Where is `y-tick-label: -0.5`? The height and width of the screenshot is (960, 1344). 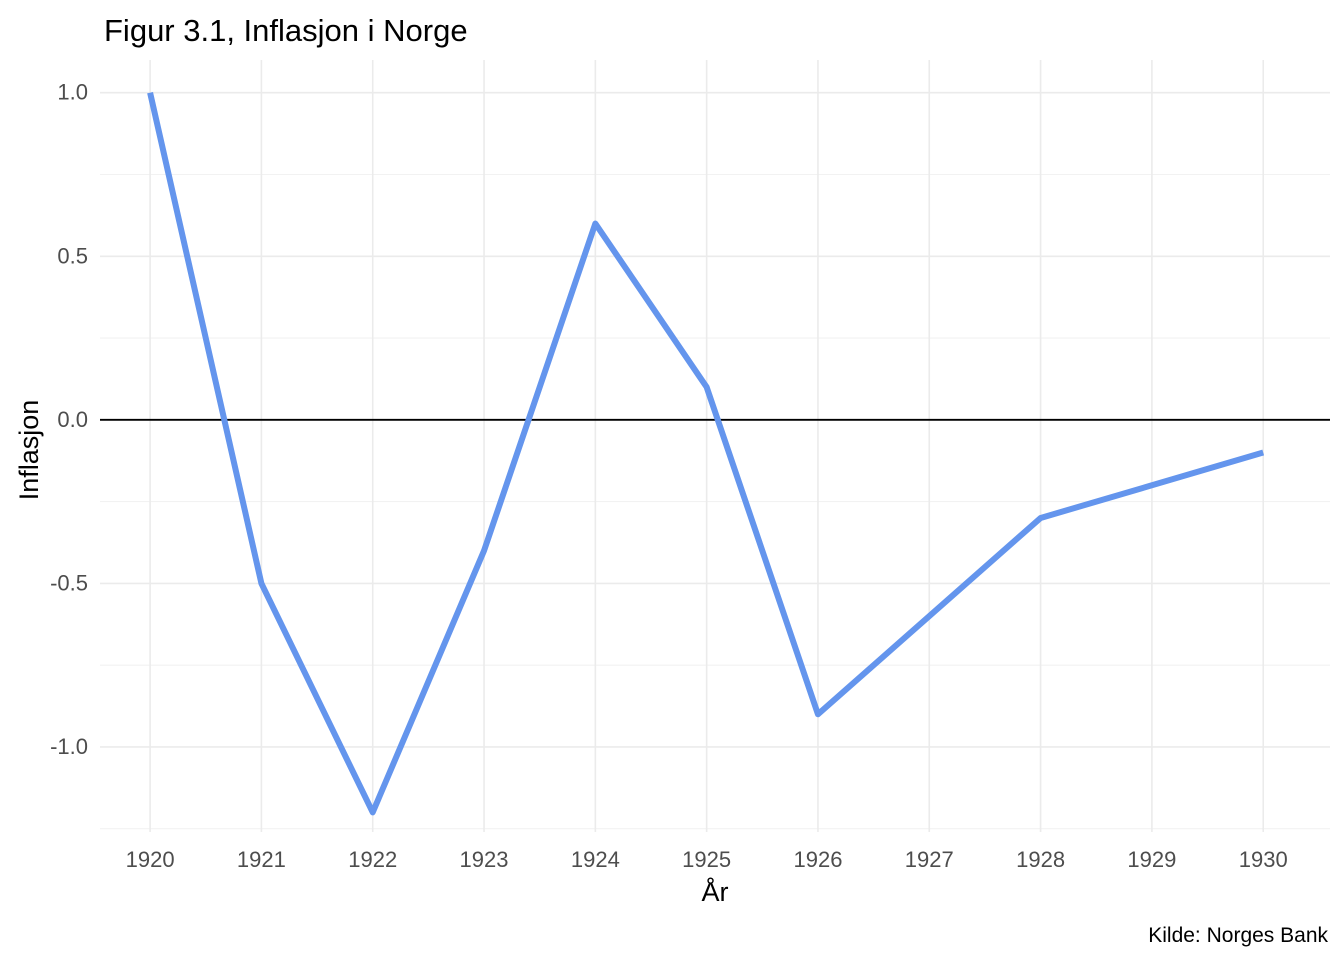
y-tick-label: -0.5 is located at coordinates (69, 582).